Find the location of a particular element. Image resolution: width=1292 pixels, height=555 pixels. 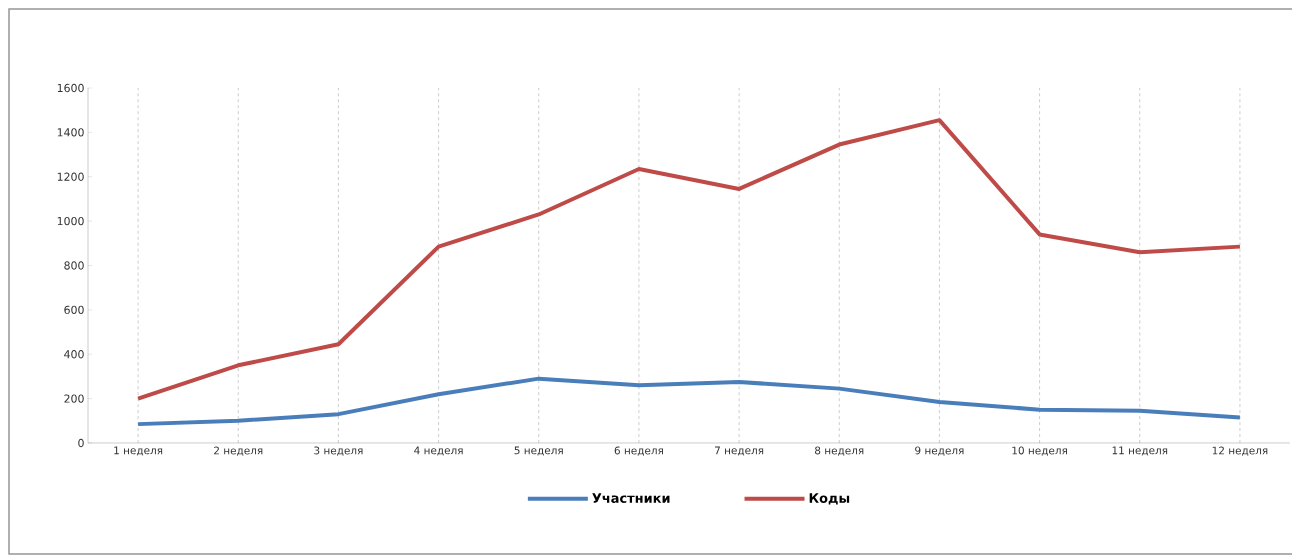

y-tick-label: 400 is located at coordinates (74, 354).